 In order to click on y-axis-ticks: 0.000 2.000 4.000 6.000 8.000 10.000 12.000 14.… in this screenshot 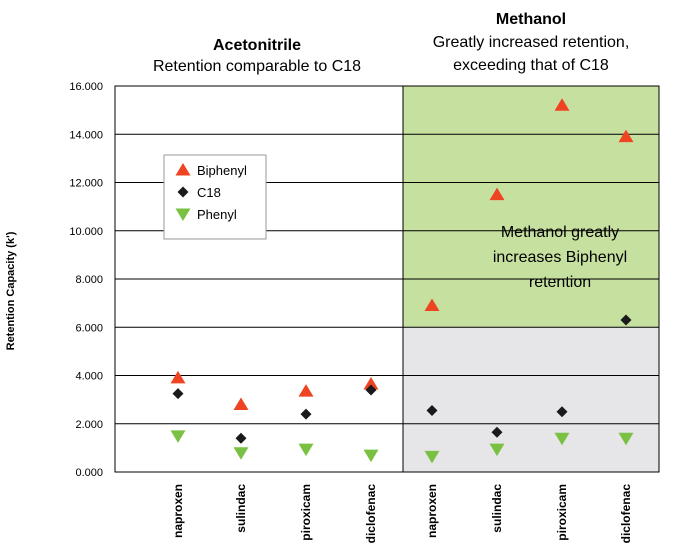, I will do `click(86, 280)`.